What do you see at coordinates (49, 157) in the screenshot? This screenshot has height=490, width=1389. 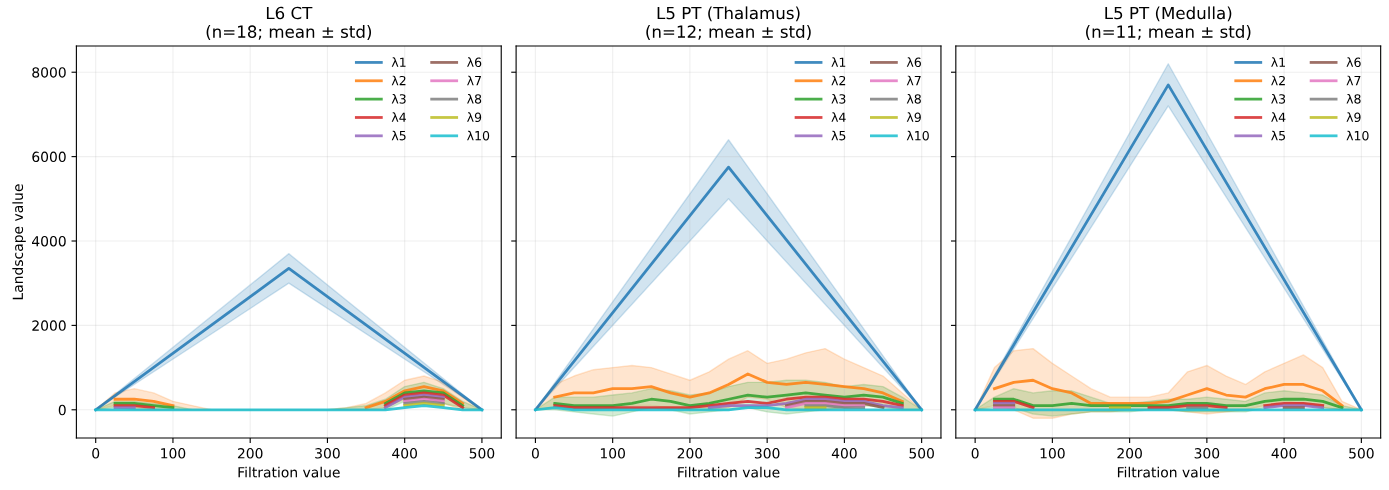 I see `y-tick-label: 6000` at bounding box center [49, 157].